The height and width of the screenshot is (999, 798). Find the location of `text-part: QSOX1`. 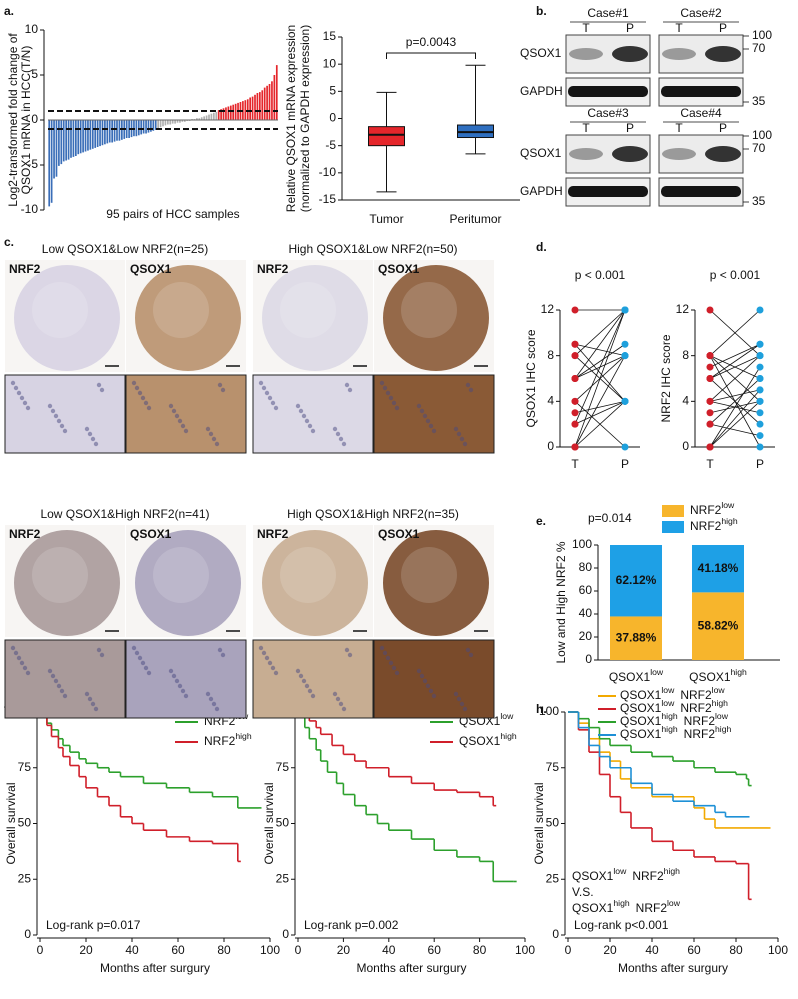

text-part: QSOX1 is located at coordinates (630, 677).